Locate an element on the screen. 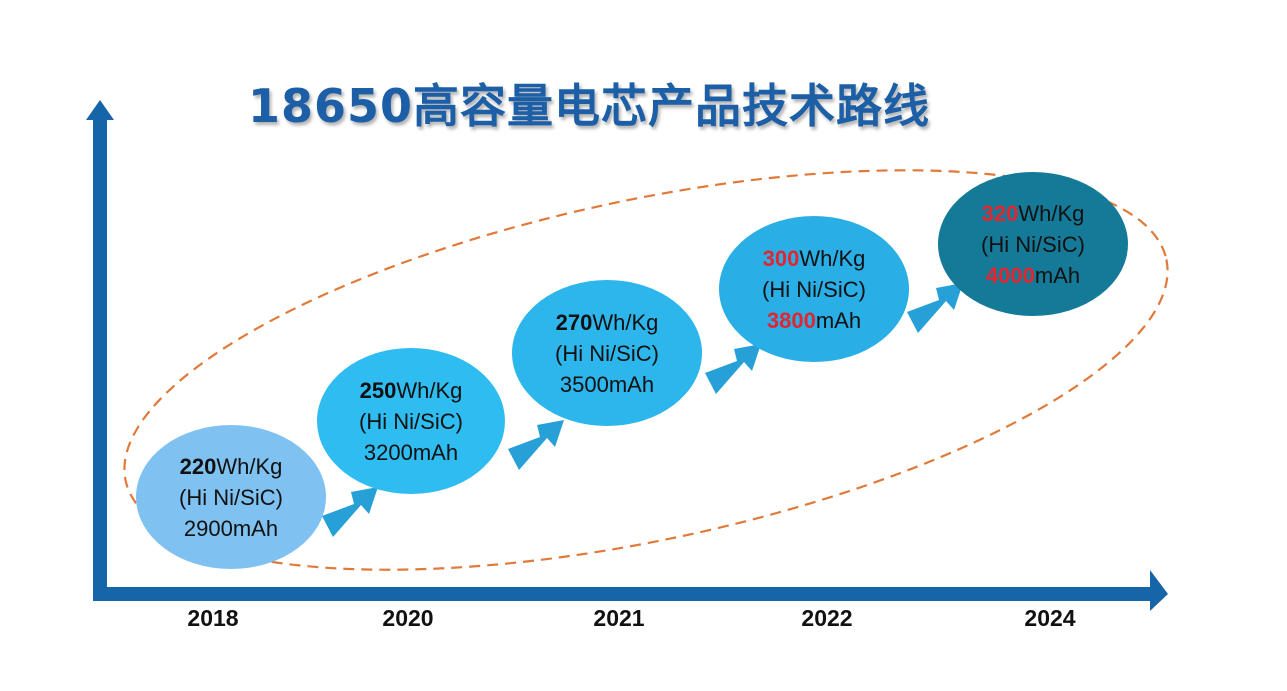 This screenshot has width=1287, height=691. node-capacity: 2900mAh is located at coordinates (231, 528).